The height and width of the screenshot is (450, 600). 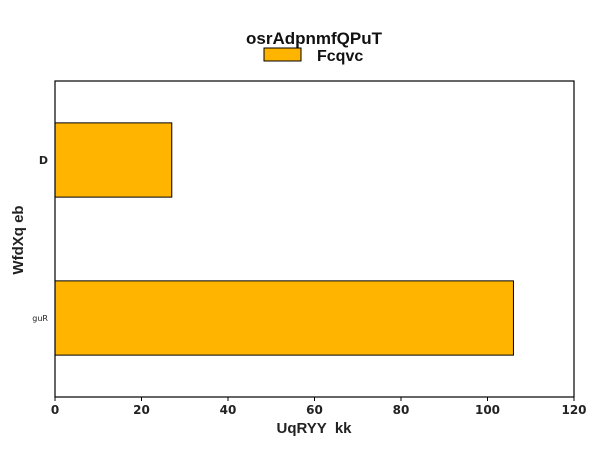 I want to click on legend-swatch, so click(x=282, y=54).